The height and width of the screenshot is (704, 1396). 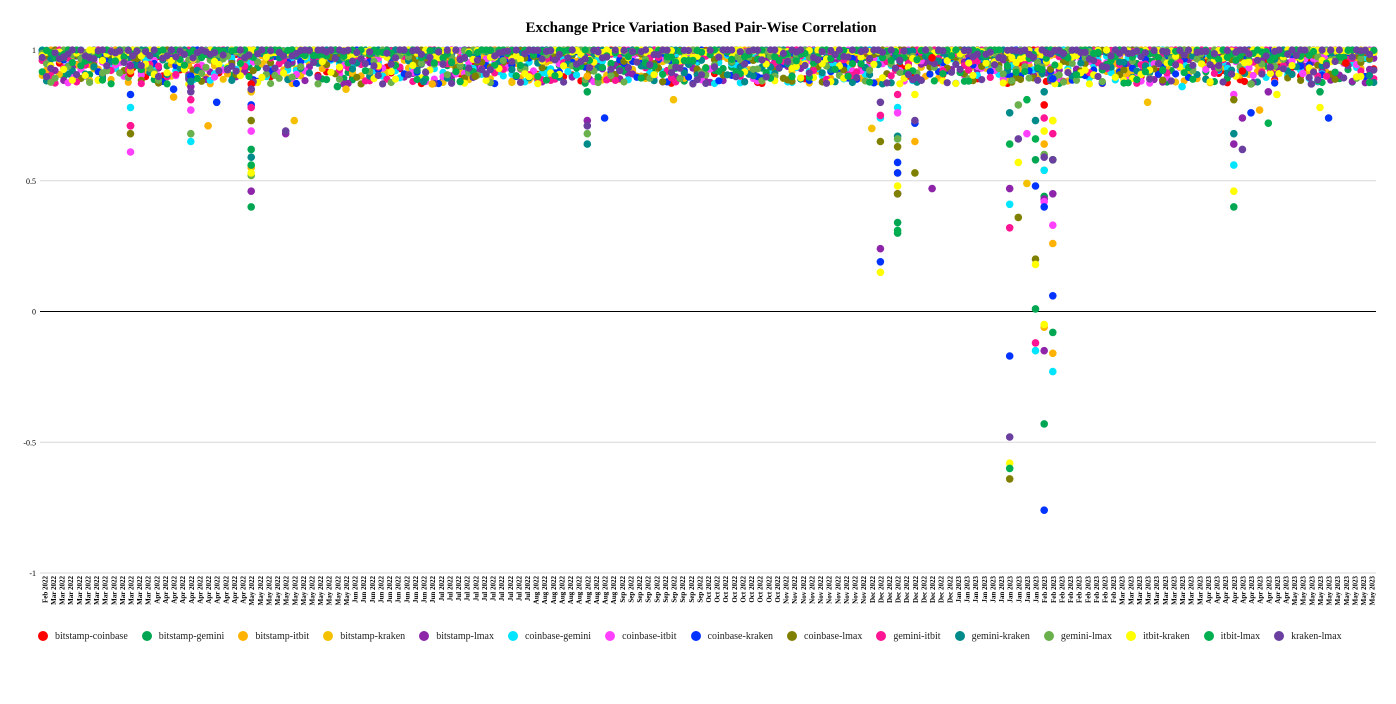 I want to click on legend-item: bitstamp-coinbase, so click(x=83, y=636).